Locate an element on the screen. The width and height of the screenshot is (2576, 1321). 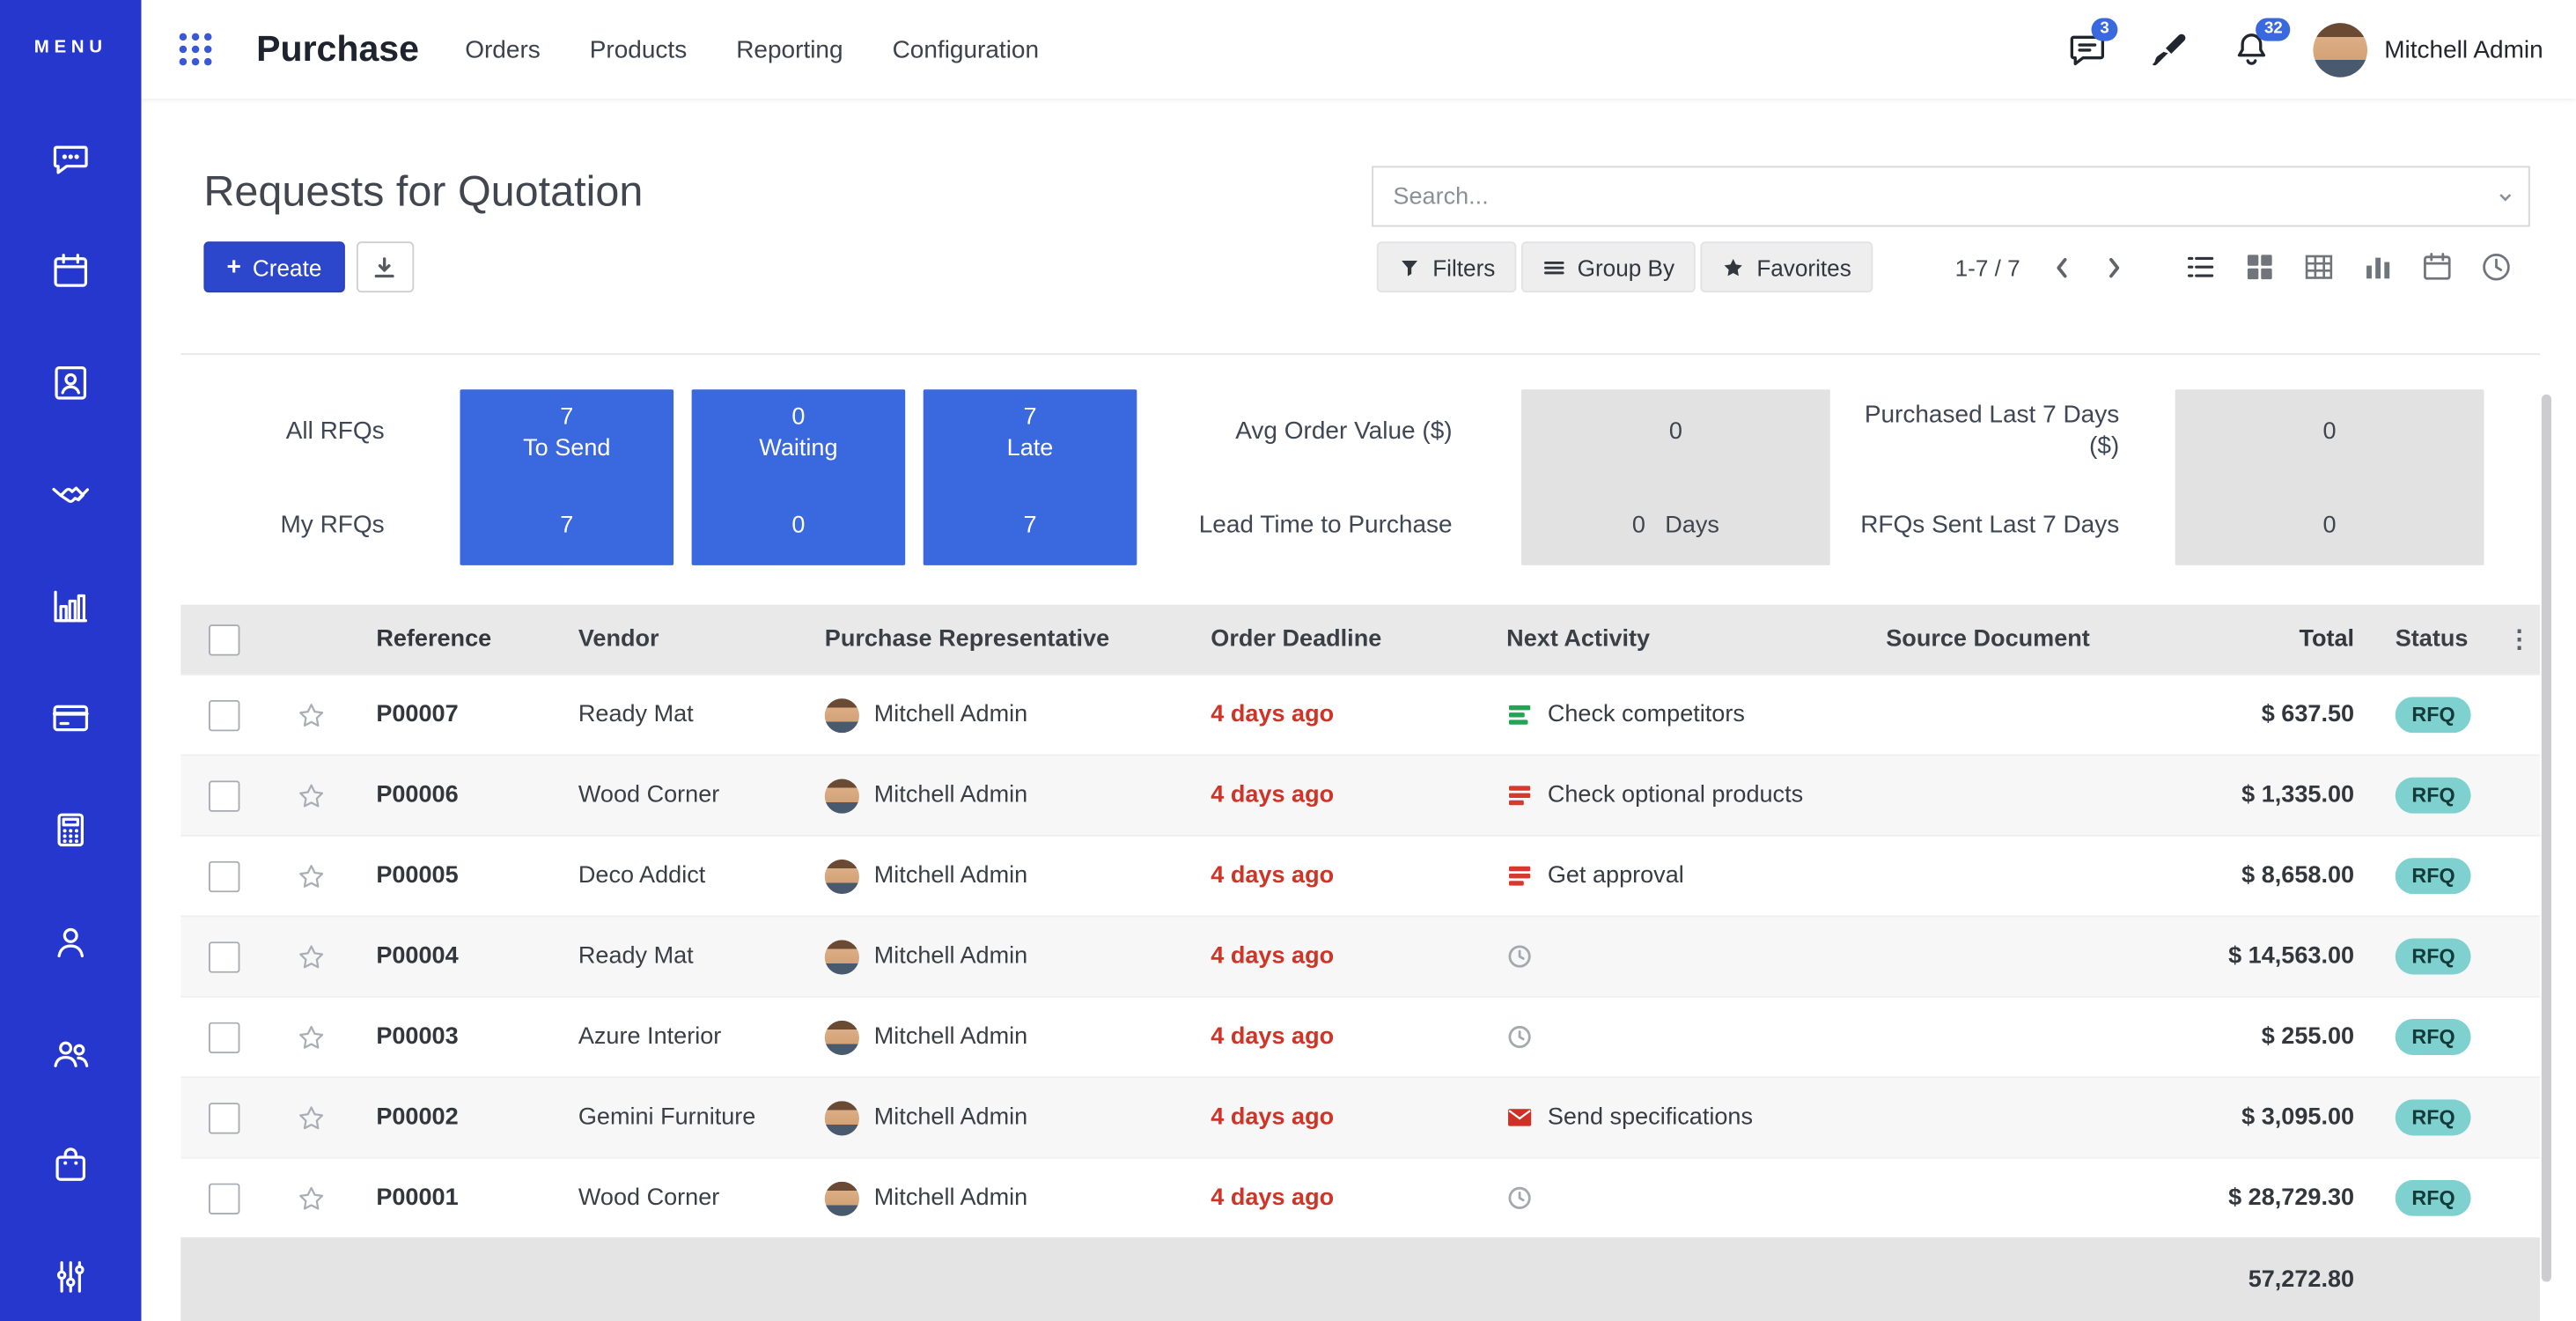
theme-brush-button is located at coordinates (2169, 50).